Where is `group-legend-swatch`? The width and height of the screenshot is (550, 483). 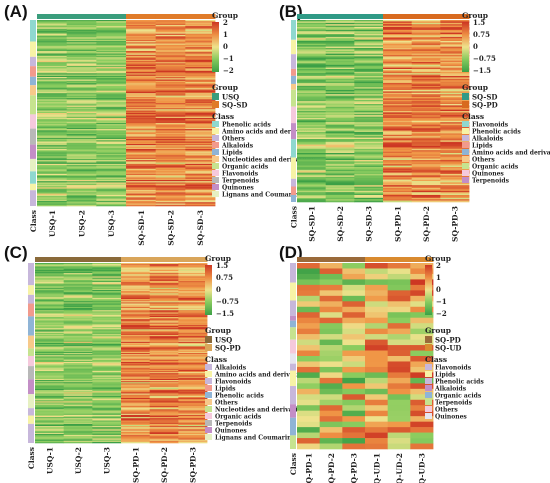 group-legend-swatch is located at coordinates (208, 339).